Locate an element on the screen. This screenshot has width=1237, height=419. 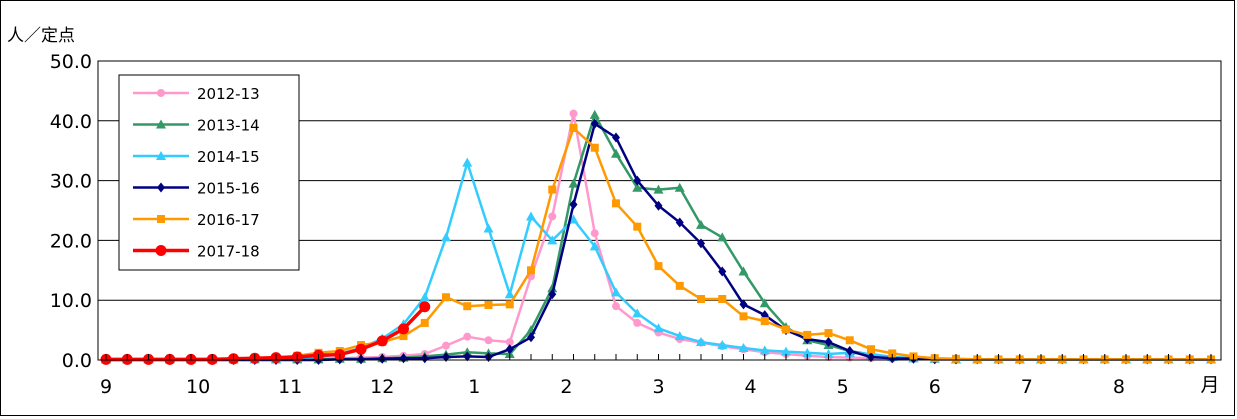
legend-box is located at coordinates (209, 172).